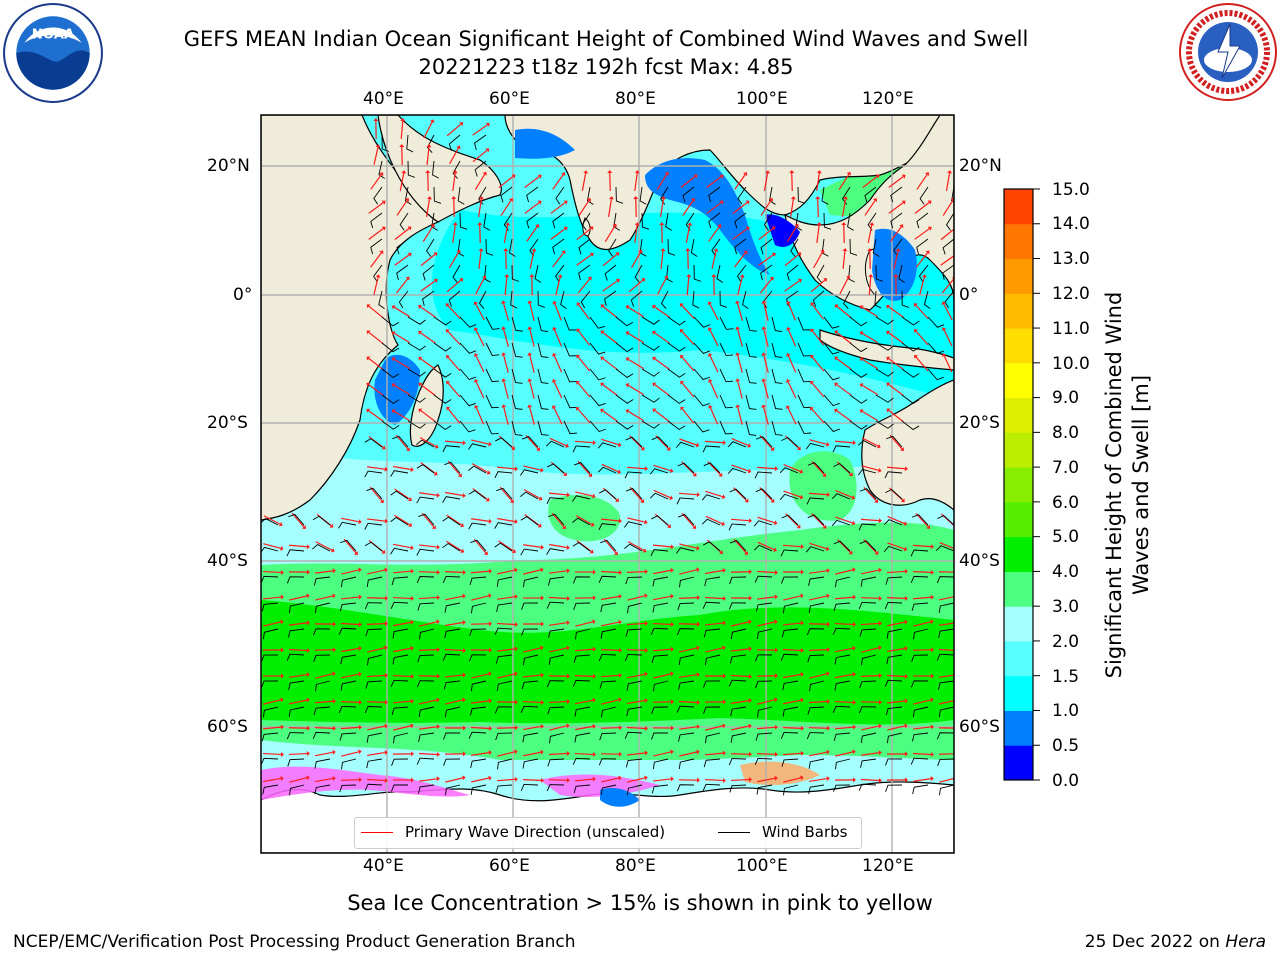 The image size is (1280, 960). Describe the element at coordinates (1071, 364) in the screenshot. I see `colorbar-label: 10.0` at that location.